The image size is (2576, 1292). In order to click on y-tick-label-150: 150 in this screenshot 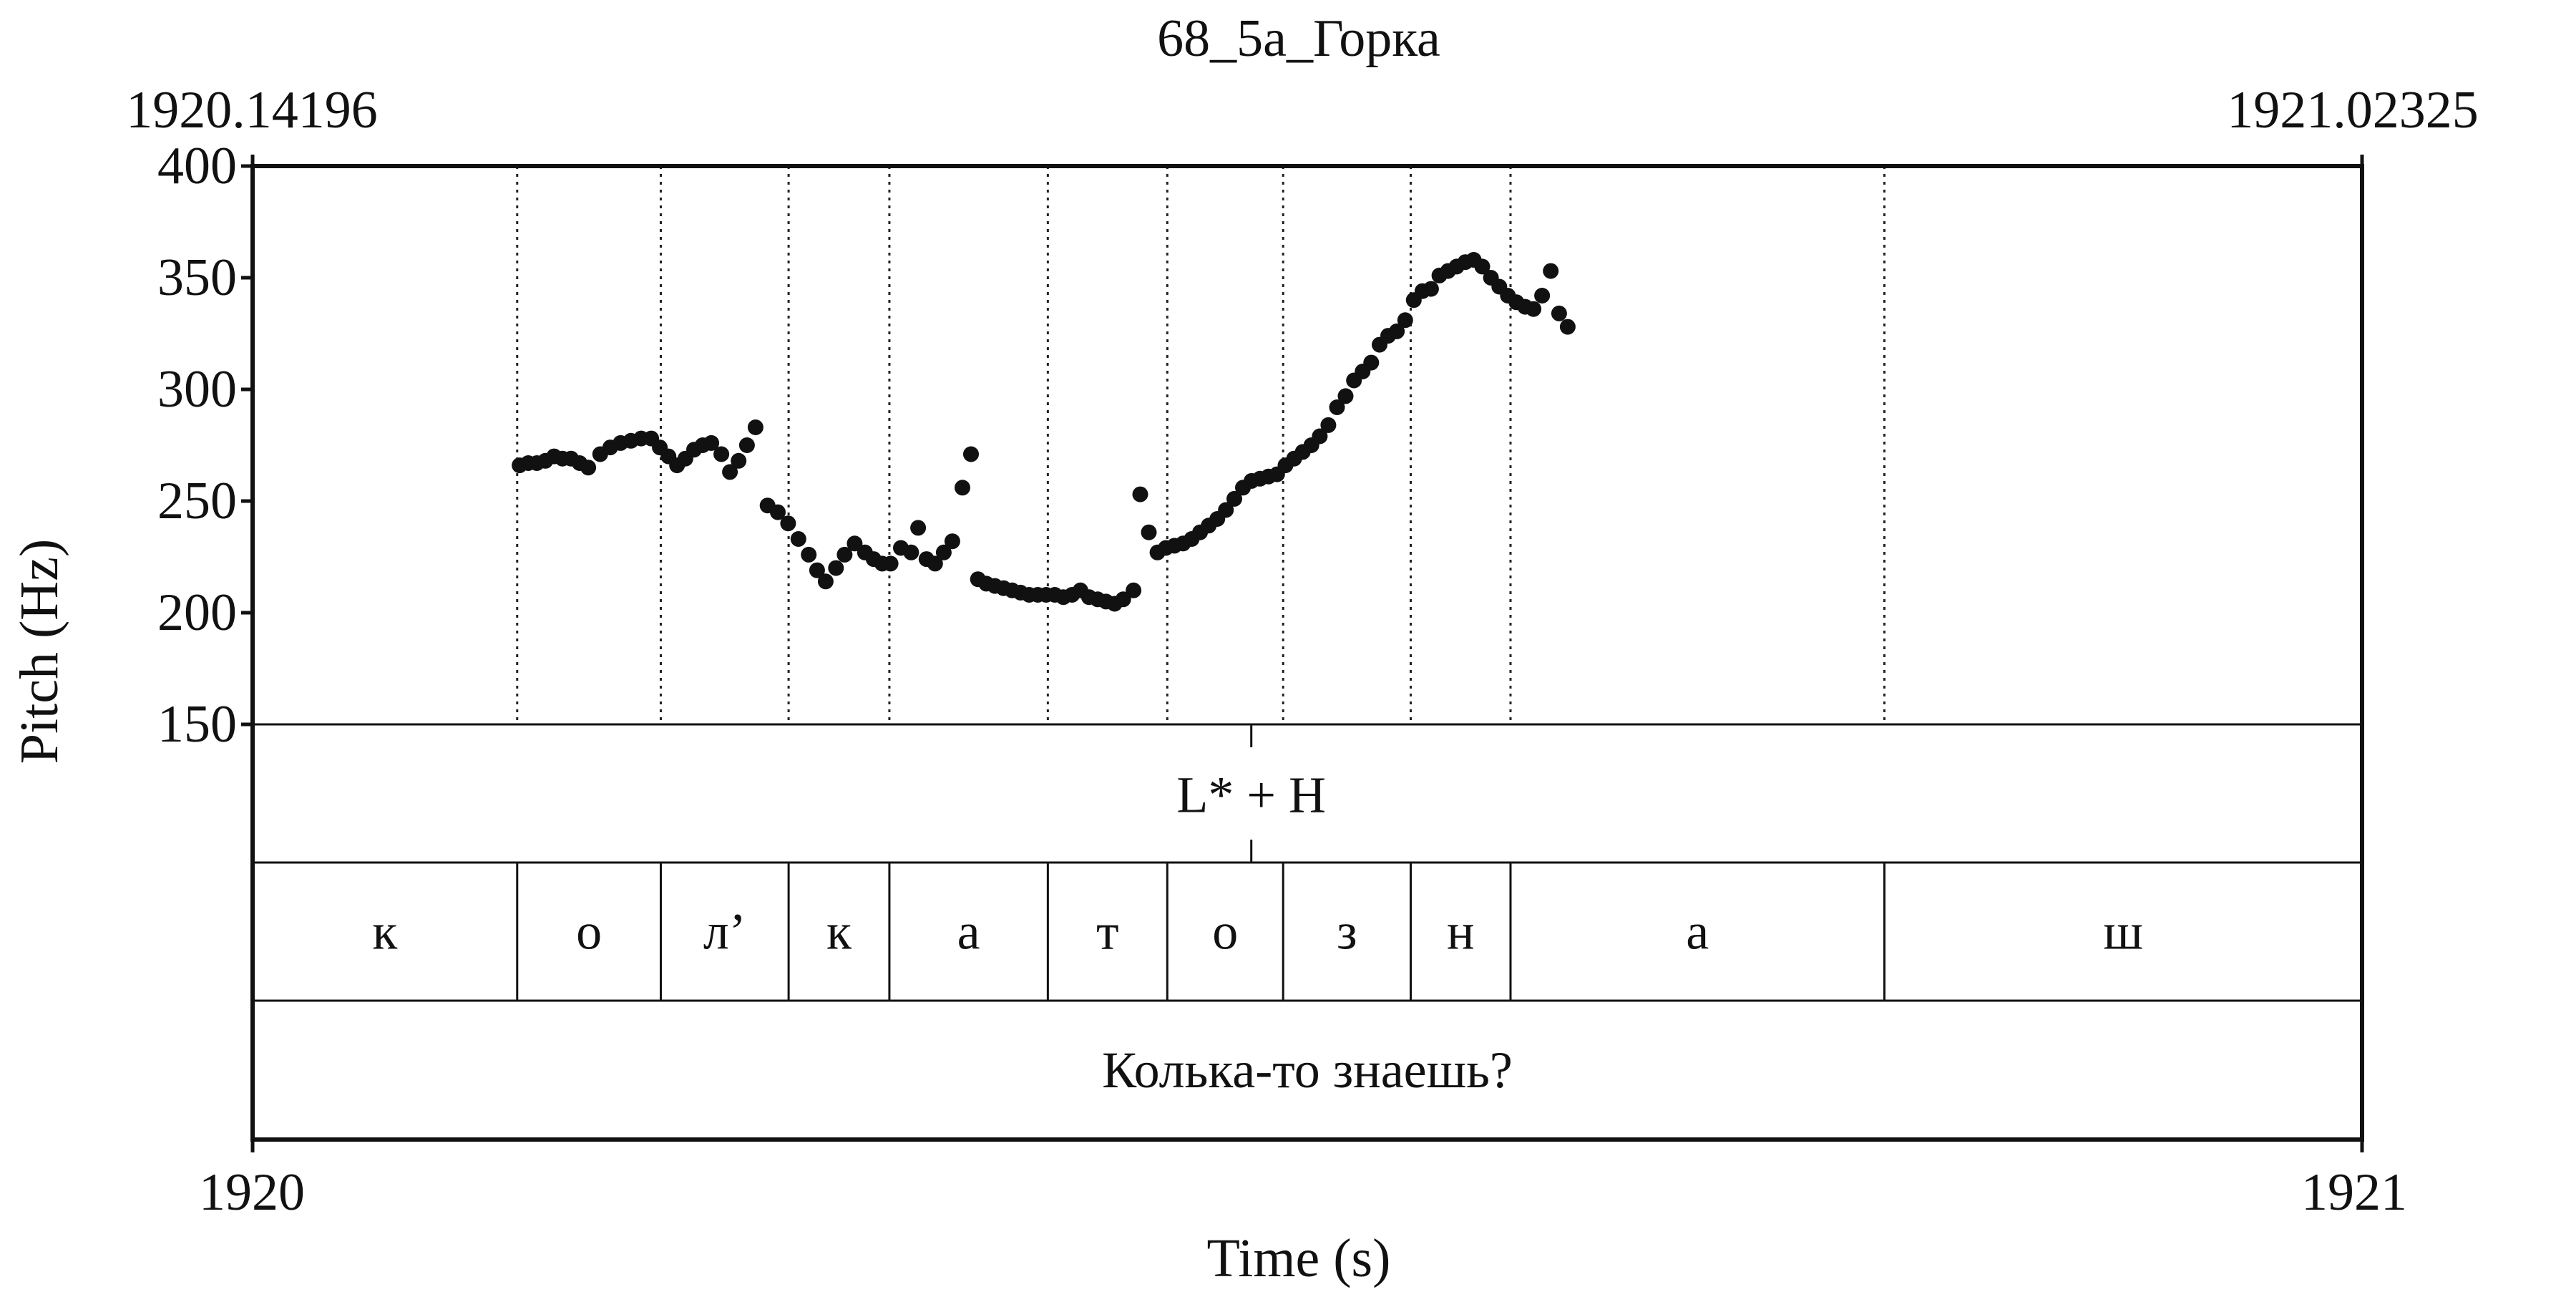, I will do `click(197, 724)`.